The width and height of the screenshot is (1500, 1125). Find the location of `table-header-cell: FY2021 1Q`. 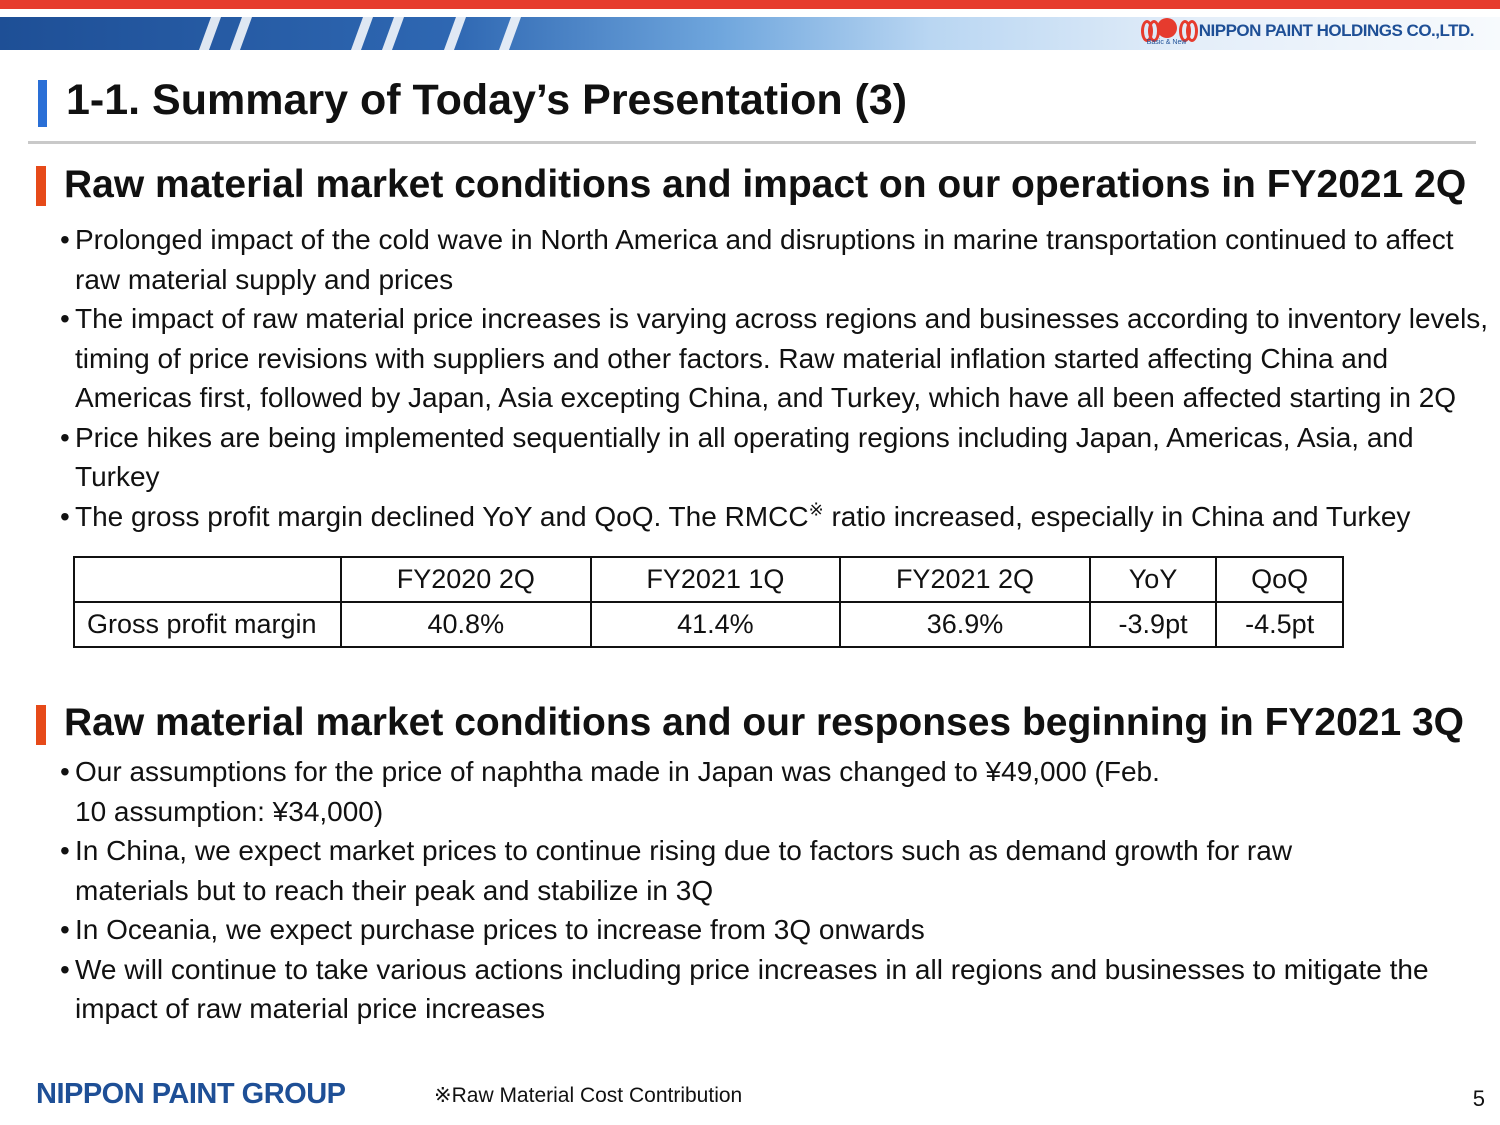

table-header-cell: FY2021 1Q is located at coordinates (715, 579).